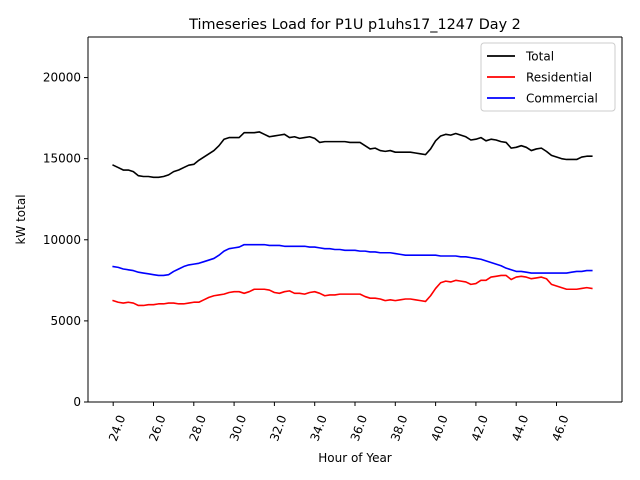  Describe the element at coordinates (352, 155) in the screenshot. I see `series-line-total` at that location.